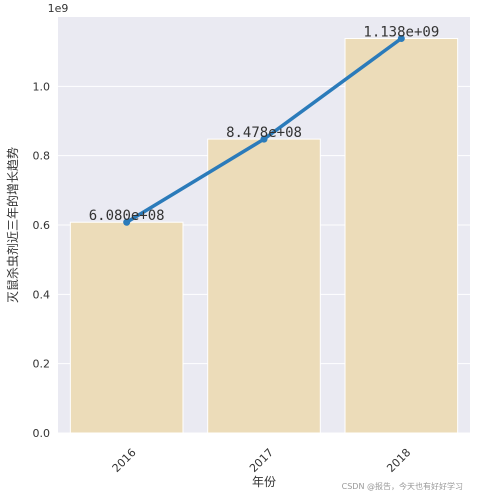 The width and height of the screenshot is (477, 500). What do you see at coordinates (127, 216) in the screenshot?
I see `data-label: 6.080e+08` at bounding box center [127, 216].